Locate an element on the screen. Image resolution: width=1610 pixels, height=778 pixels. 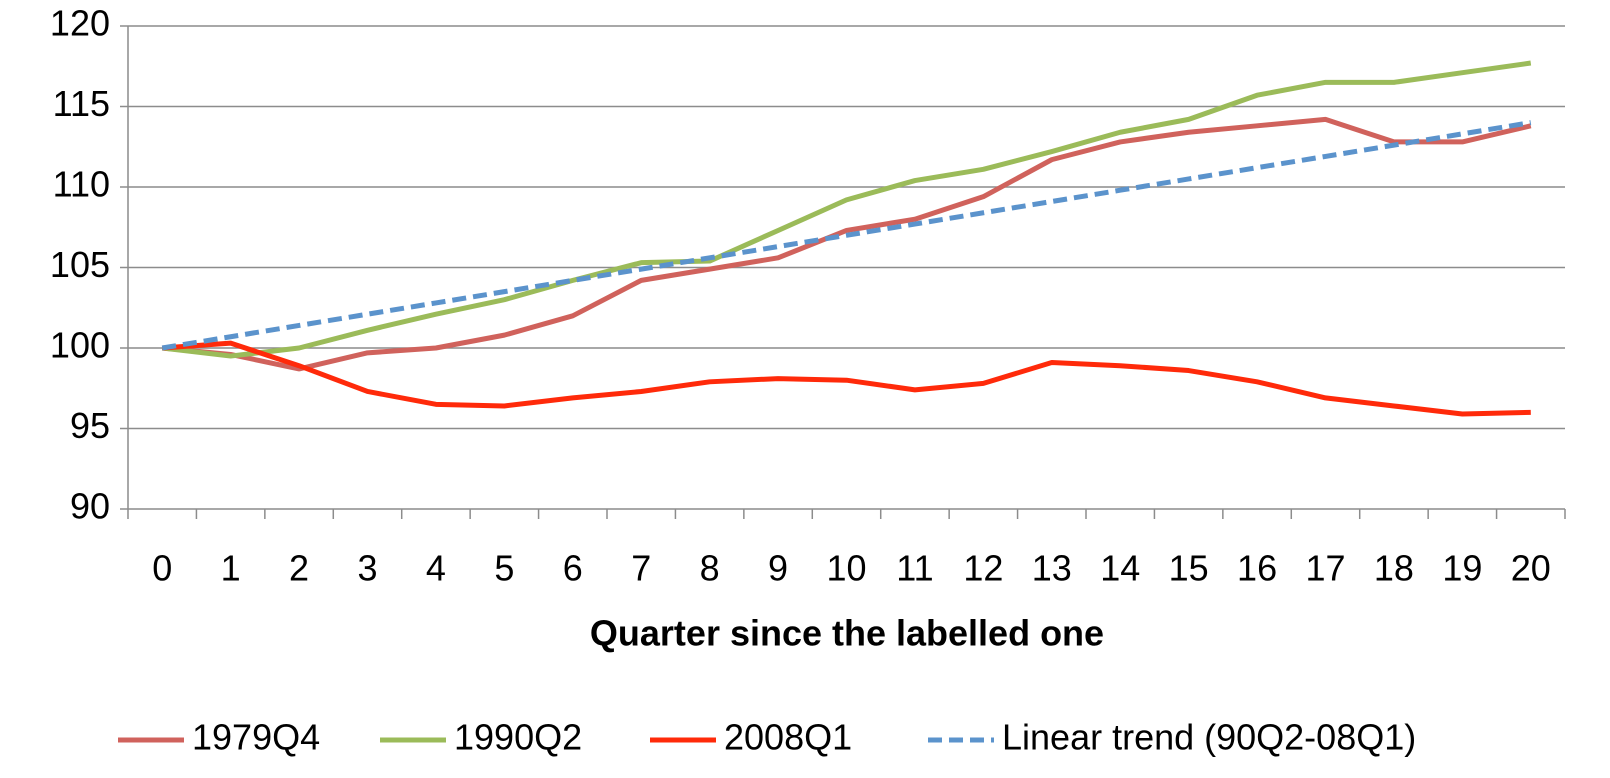
x-tick-label: 7 is located at coordinates (641, 568).